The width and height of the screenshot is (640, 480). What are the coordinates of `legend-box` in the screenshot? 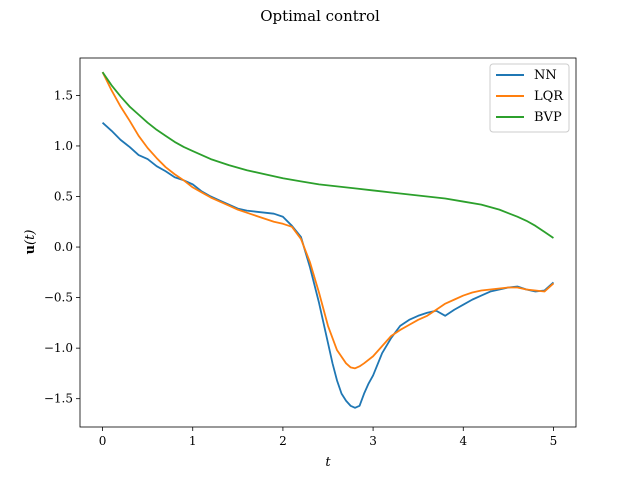 It's located at (529, 98).